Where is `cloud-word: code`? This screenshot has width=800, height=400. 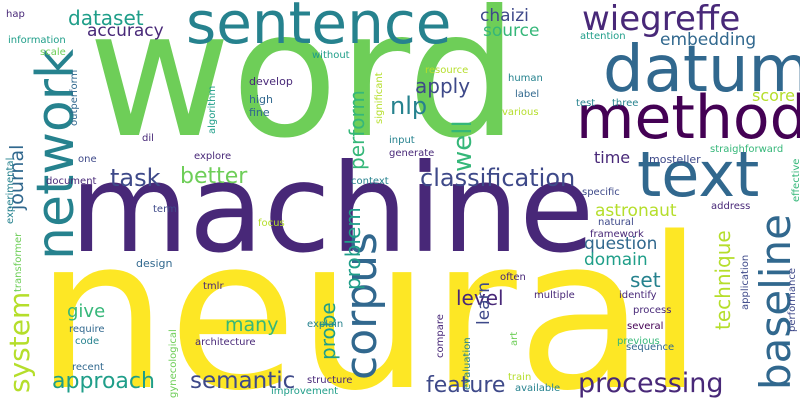
cloud-word: code is located at coordinates (87, 341).